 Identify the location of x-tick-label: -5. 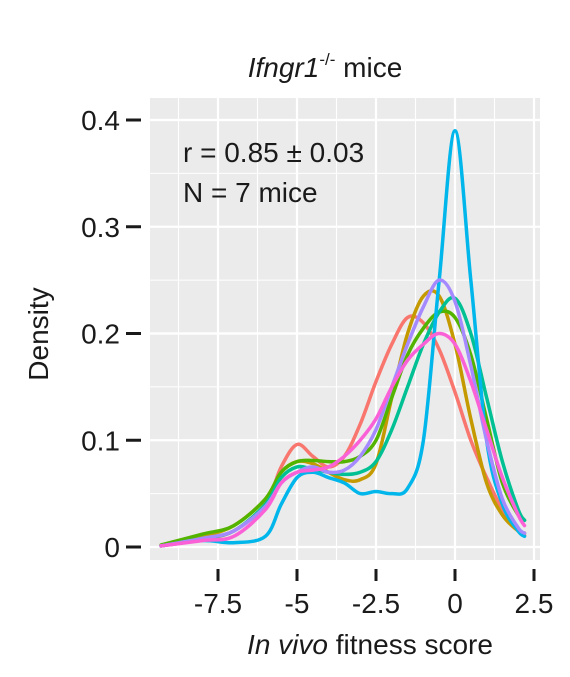
(297, 603).